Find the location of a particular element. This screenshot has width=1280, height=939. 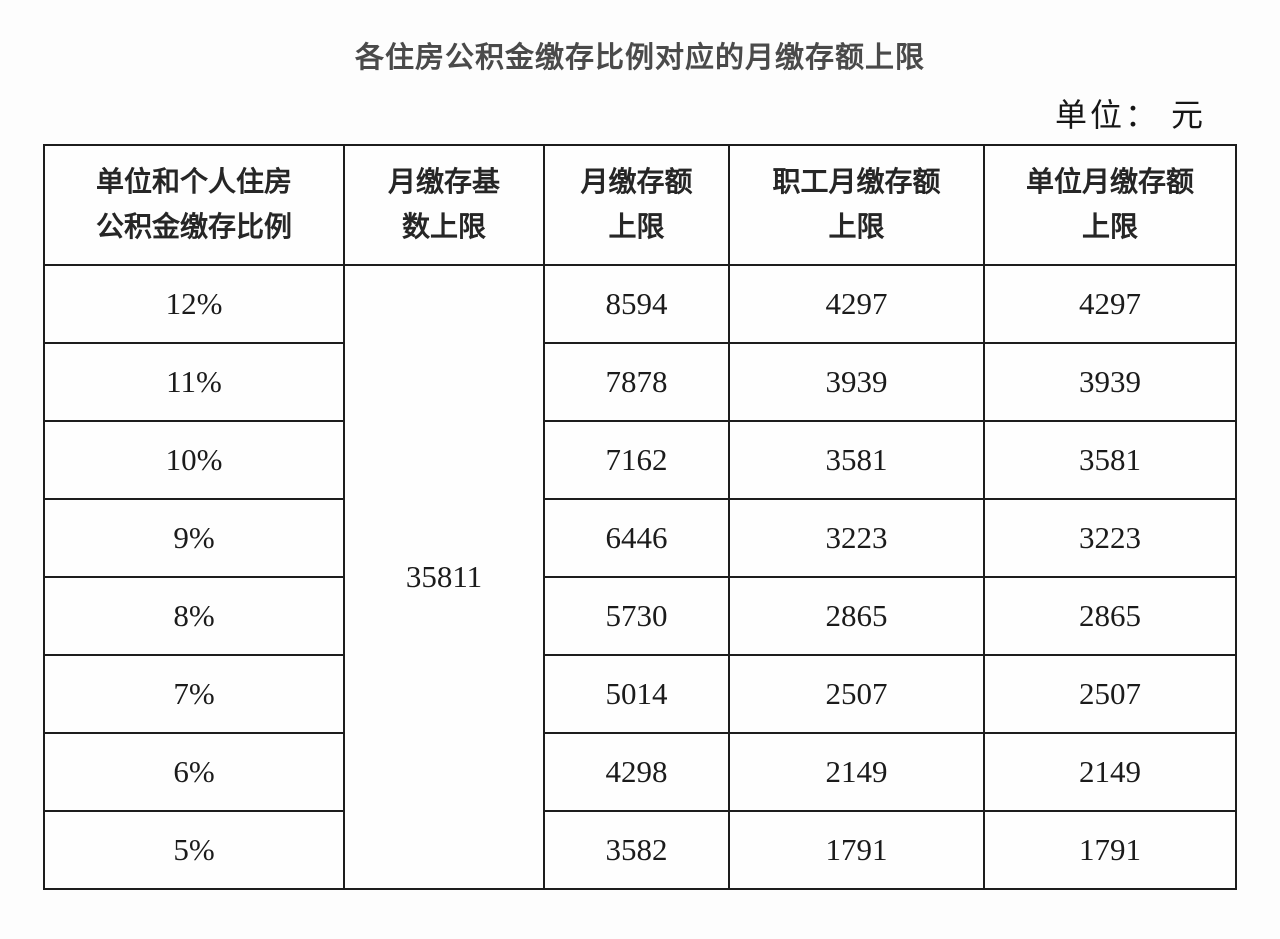

header-ratio: 单位和个人住房 公积金缴存比例 is located at coordinates (194, 205).